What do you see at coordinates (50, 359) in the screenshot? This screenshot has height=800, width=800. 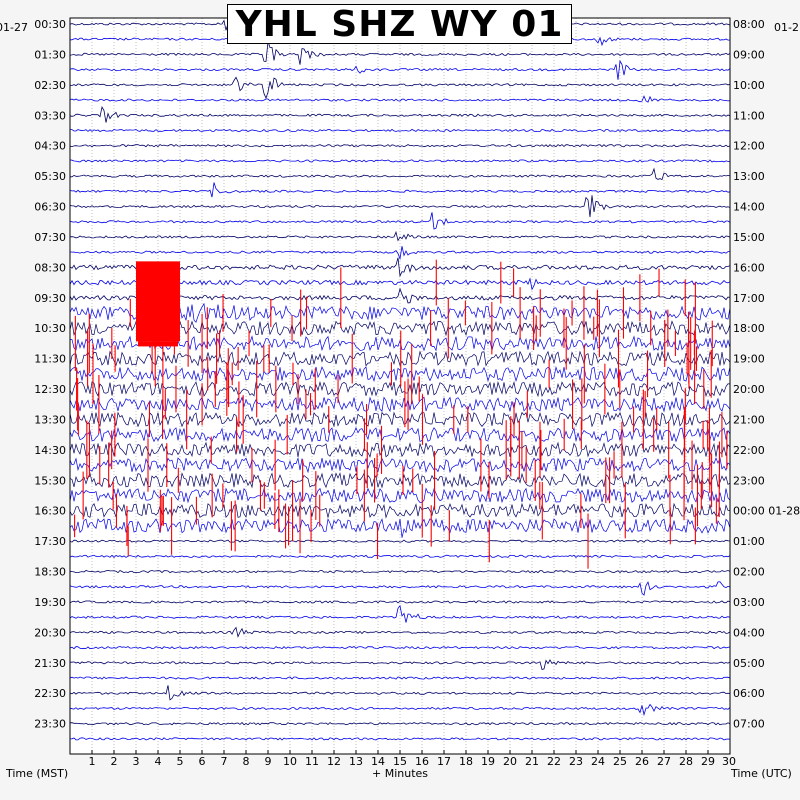 I see `left-hour-label: 11:30` at bounding box center [50, 359].